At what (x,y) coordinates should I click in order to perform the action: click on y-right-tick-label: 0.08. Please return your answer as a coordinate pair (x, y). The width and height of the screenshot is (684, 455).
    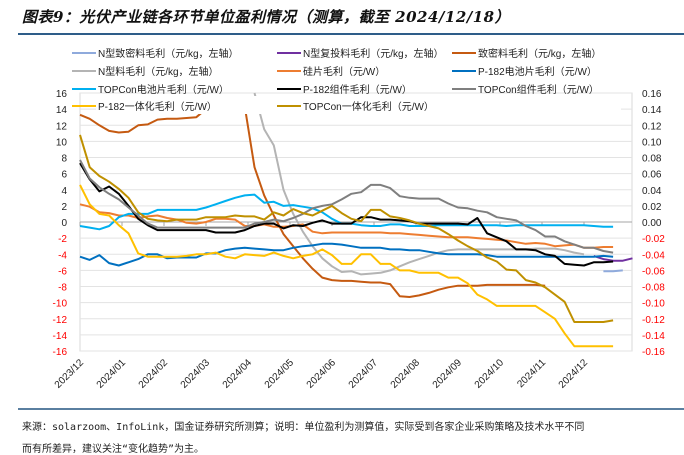
    Looking at the image, I should click on (652, 159).